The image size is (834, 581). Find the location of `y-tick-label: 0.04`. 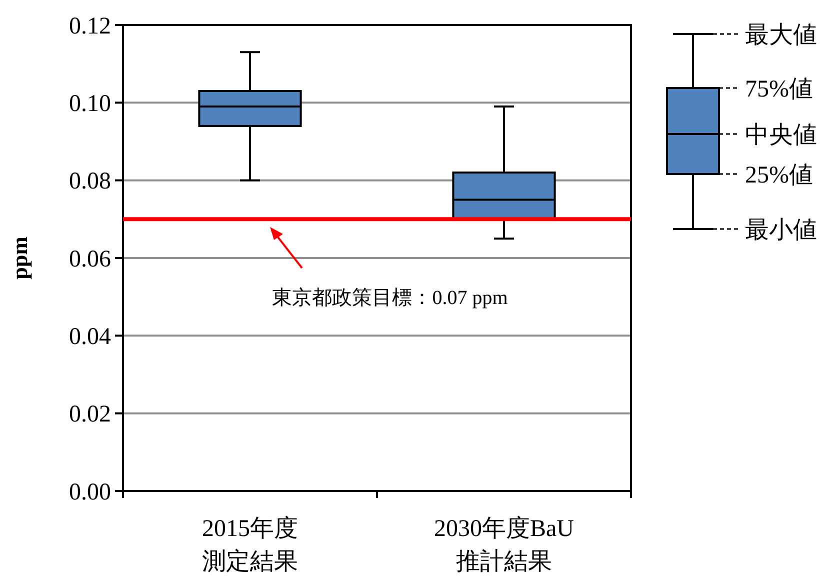

y-tick-label: 0.04 is located at coordinates (90, 337).